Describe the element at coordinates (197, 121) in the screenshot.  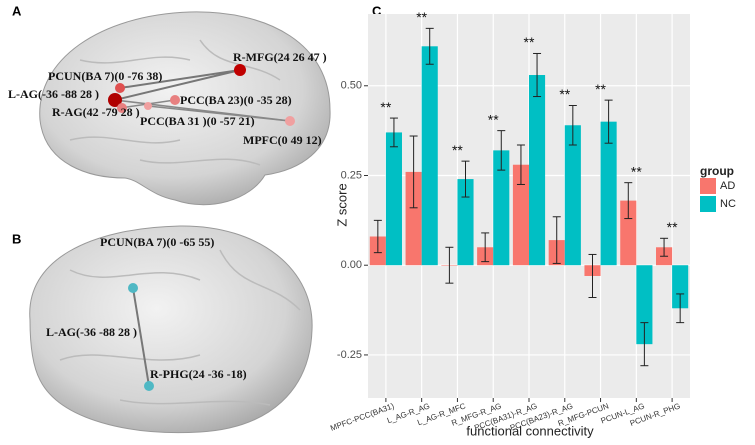
I see `region-label: PCC(BA 31 )(0 -57 21)` at that location.